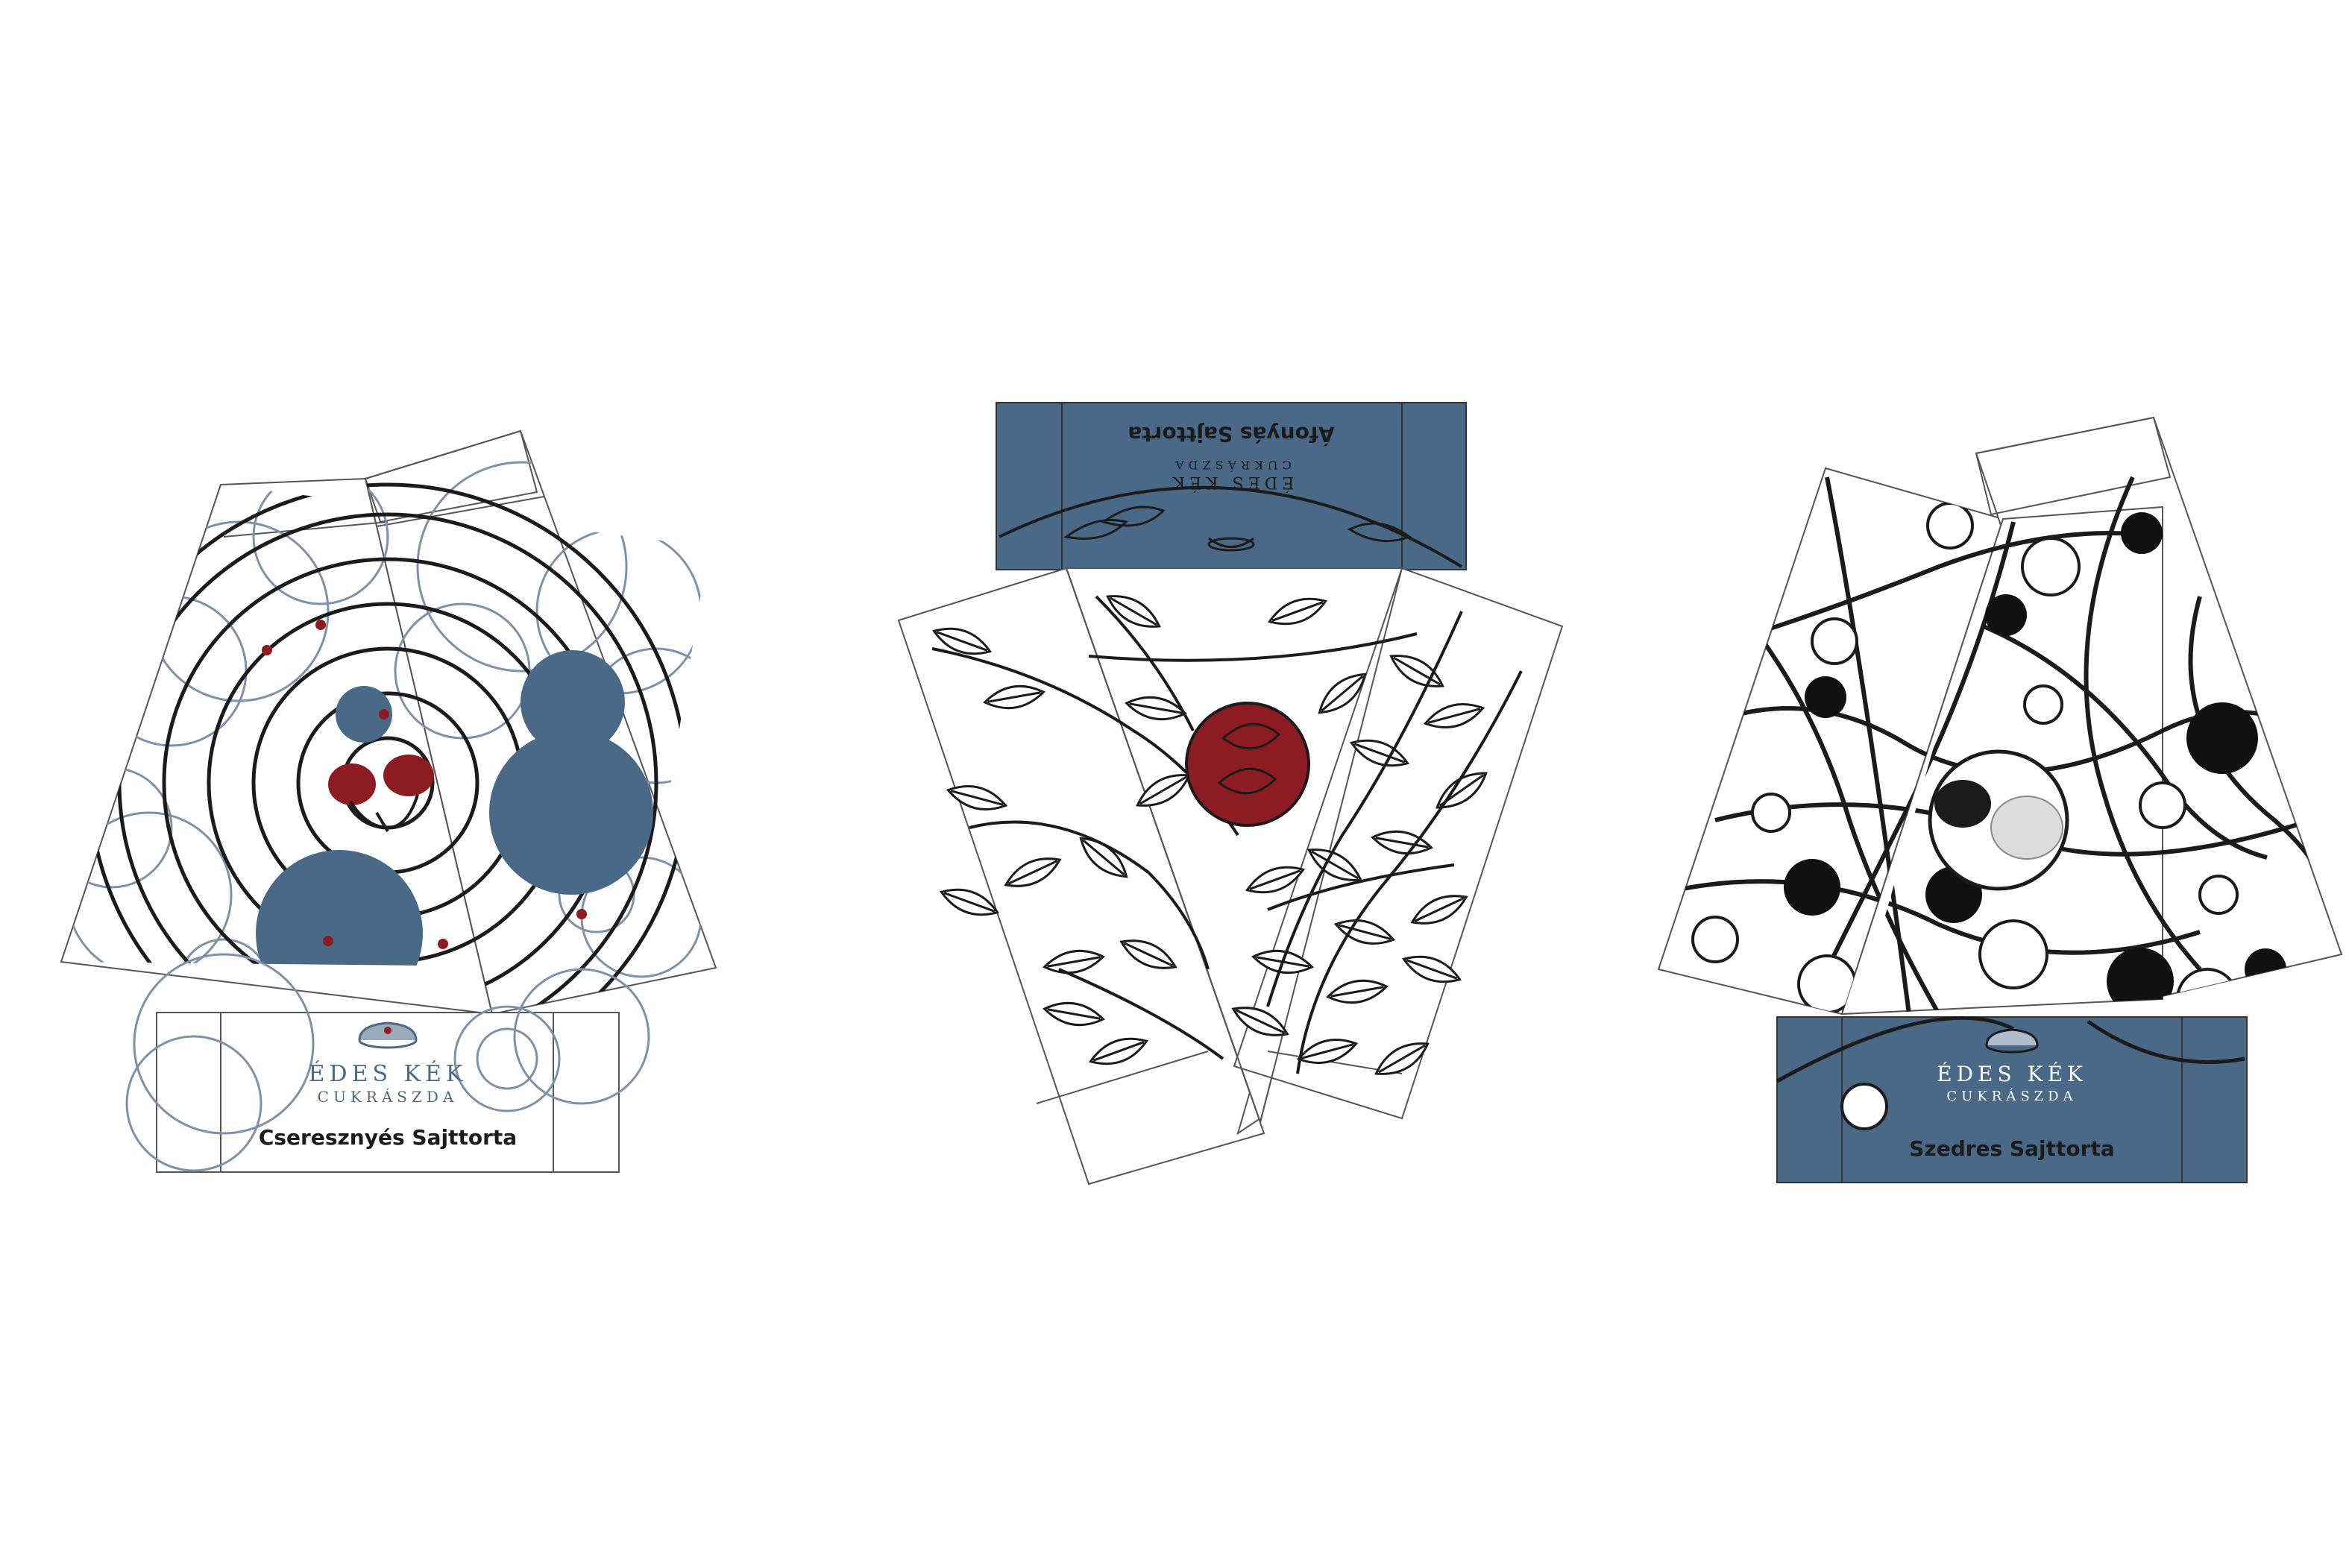 This screenshot has height=1568, width=2349. What do you see at coordinates (388, 1137) in the screenshot?
I see `product-name: Cseresznyés Sajttorta` at bounding box center [388, 1137].